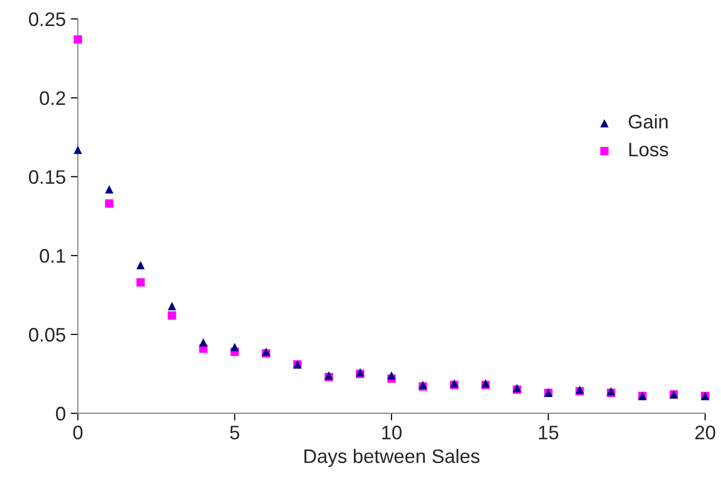 This screenshot has height=498, width=721. What do you see at coordinates (705, 433) in the screenshot?
I see `x-tick-label: 20` at bounding box center [705, 433].